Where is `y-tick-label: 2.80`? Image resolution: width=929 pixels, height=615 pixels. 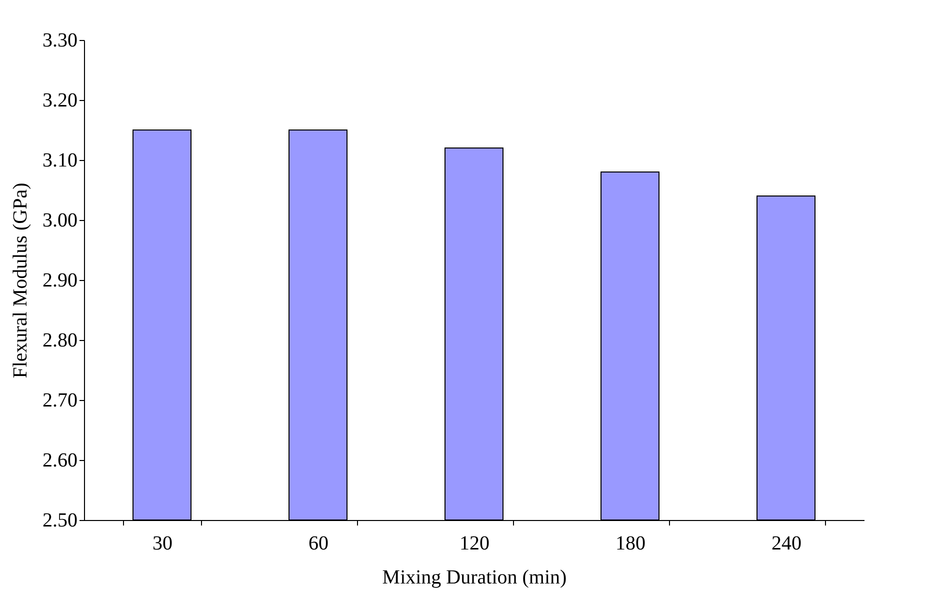 y-tick-label: 2.80 is located at coordinates (60, 341).